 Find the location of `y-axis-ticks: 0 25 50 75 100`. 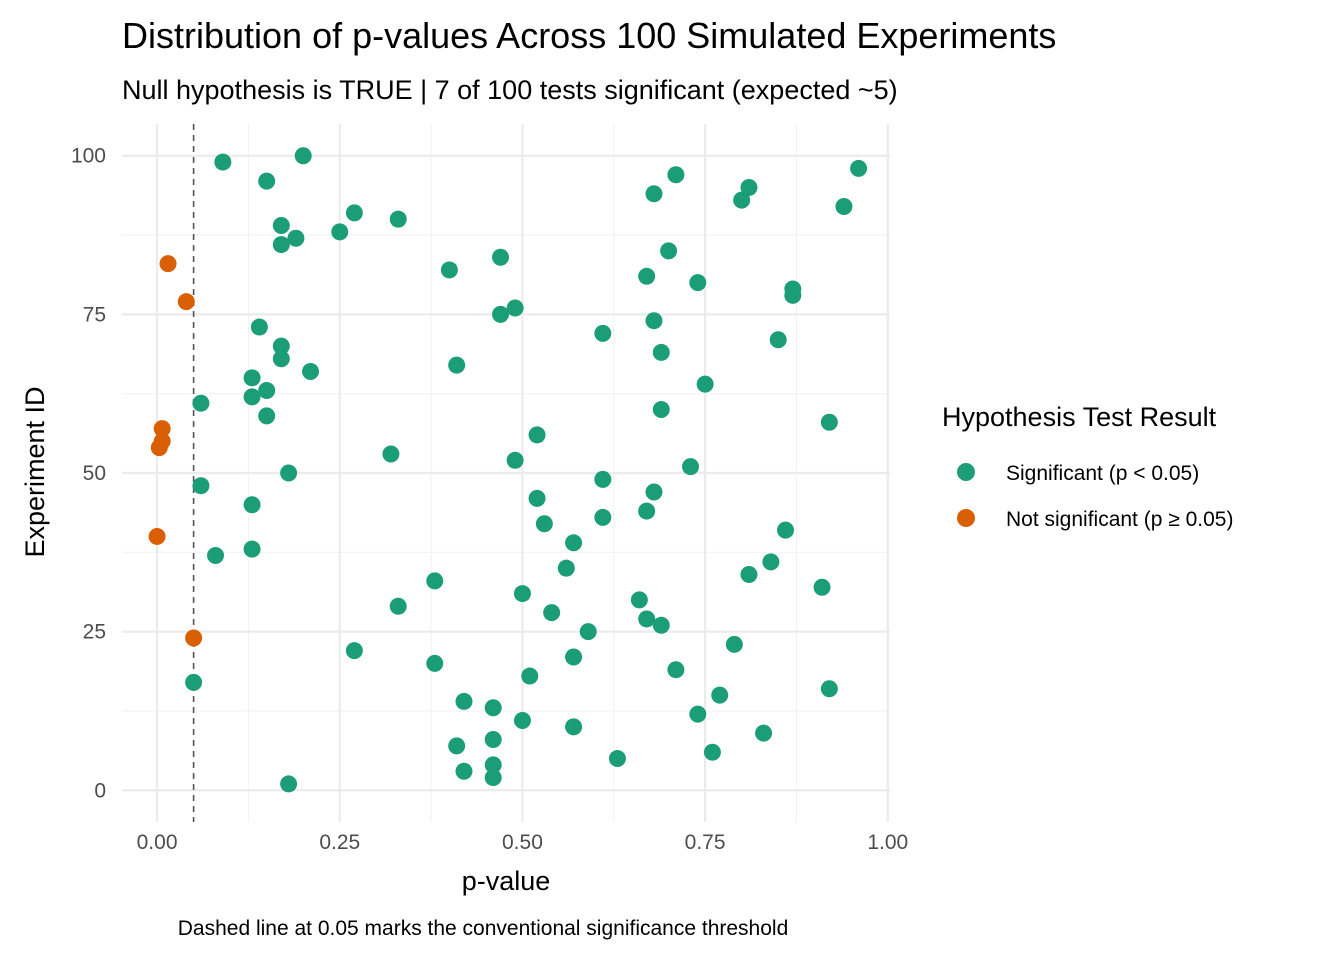

y-axis-ticks: 0 25 50 75 100 is located at coordinates (88, 474).